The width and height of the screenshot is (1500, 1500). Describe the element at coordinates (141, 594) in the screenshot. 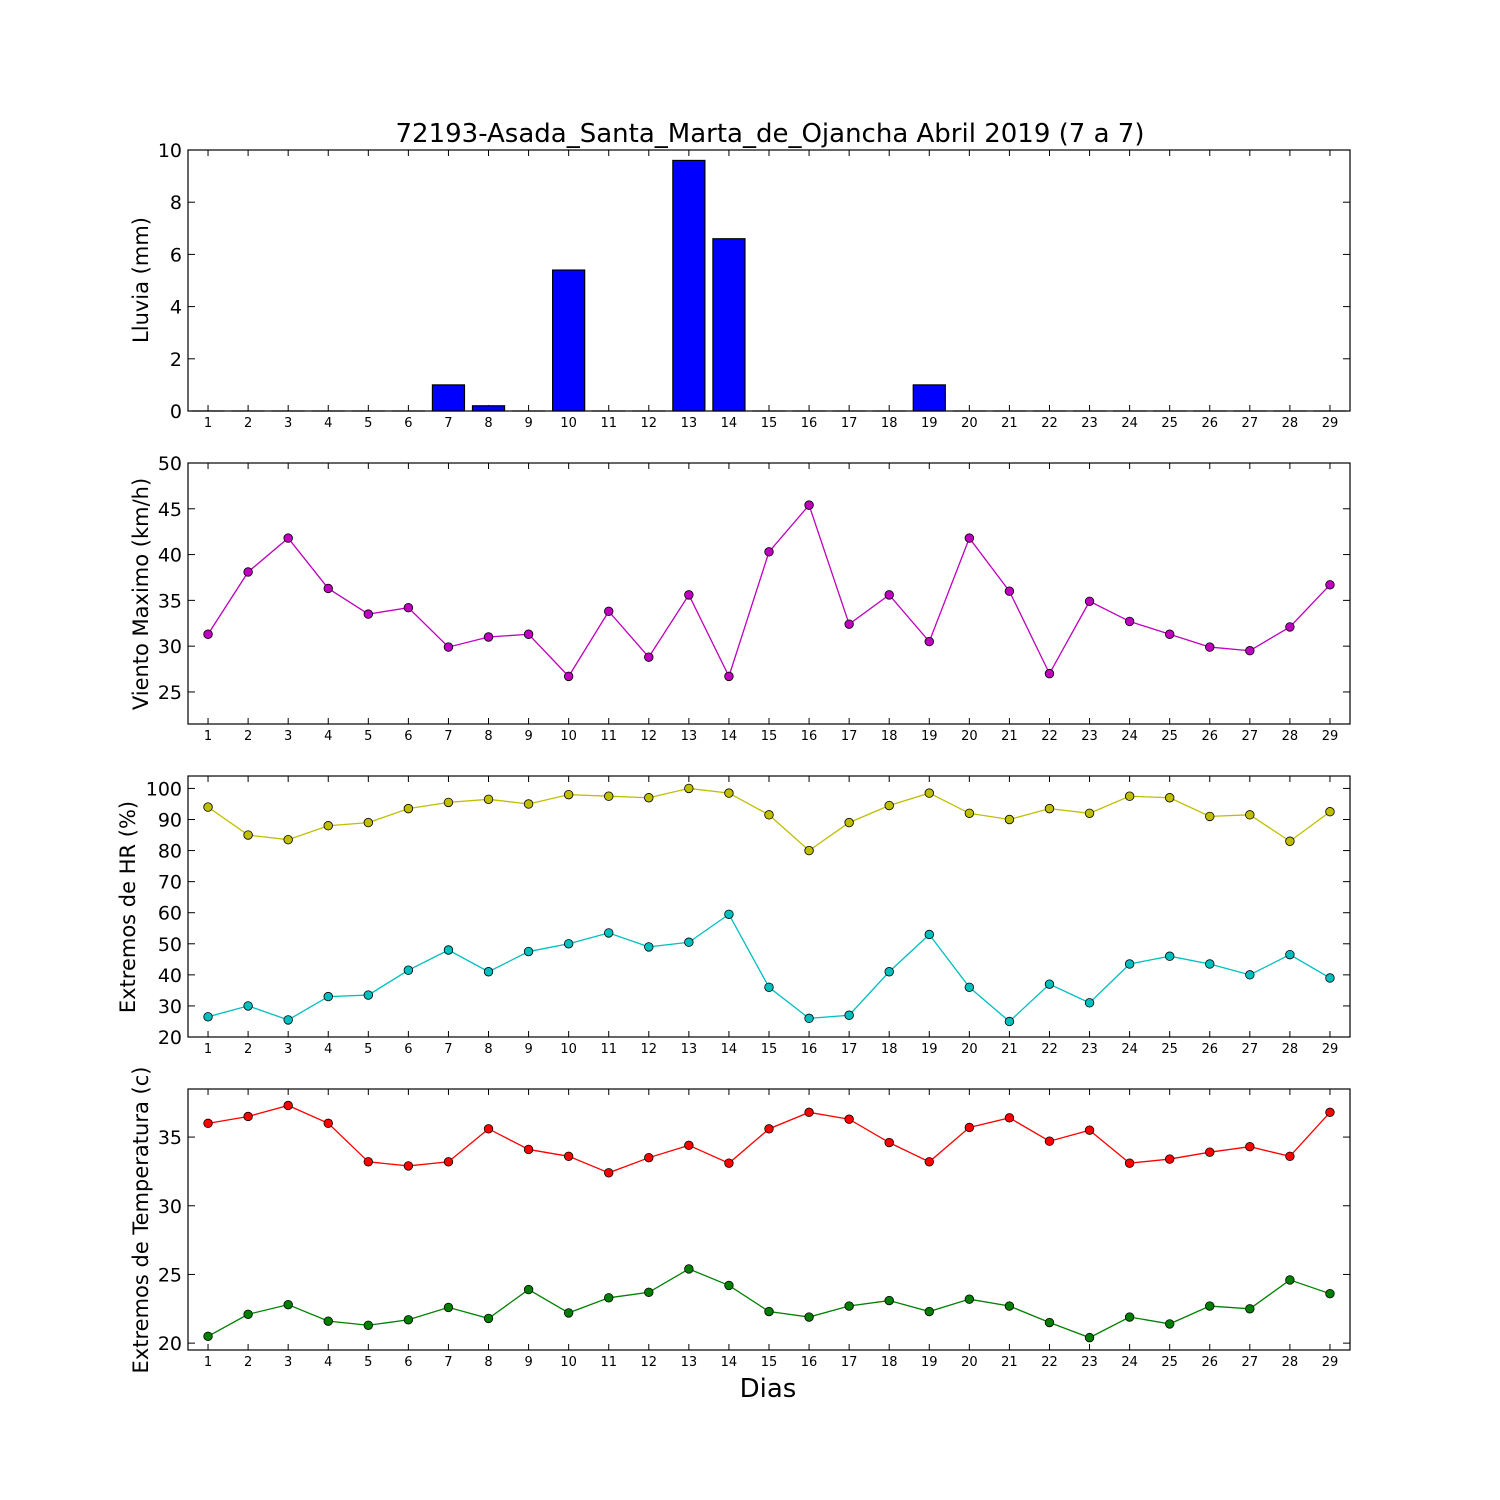

I see `wind-y-axis-label: Viento Maximo (km/h)` at that location.